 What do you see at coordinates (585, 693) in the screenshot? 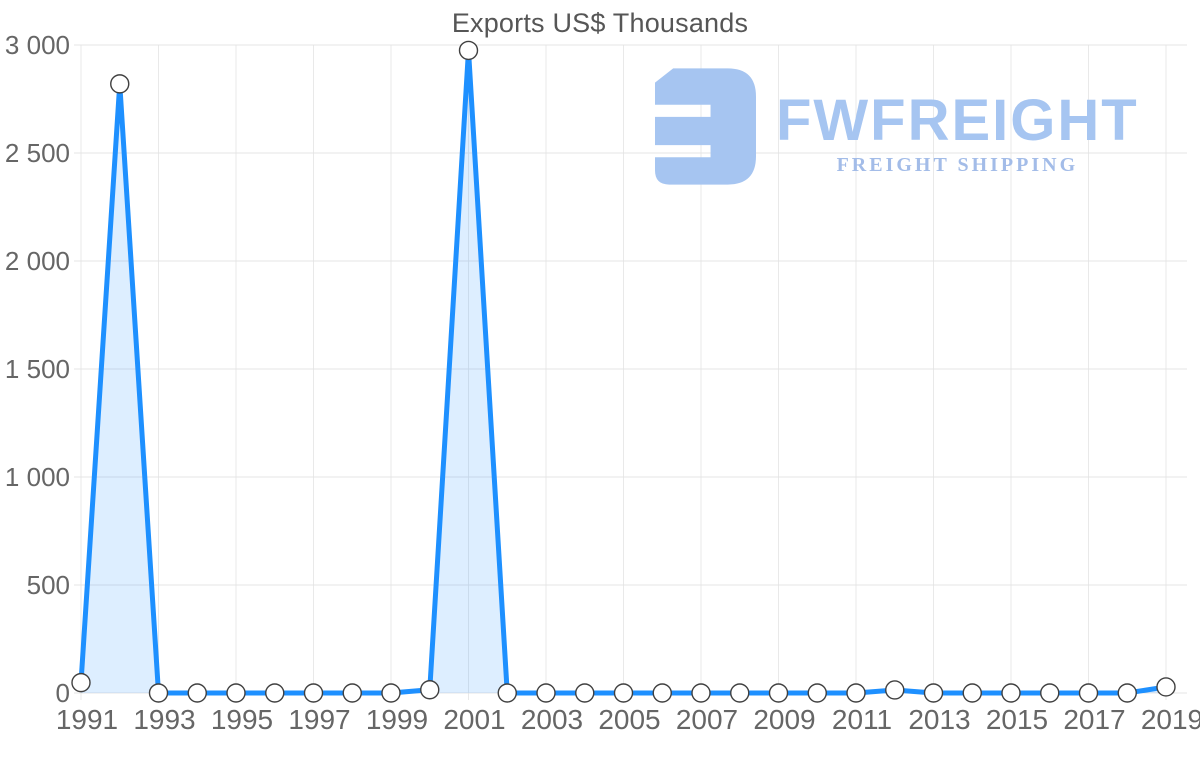
I see `data-point-marker-2004` at bounding box center [585, 693].